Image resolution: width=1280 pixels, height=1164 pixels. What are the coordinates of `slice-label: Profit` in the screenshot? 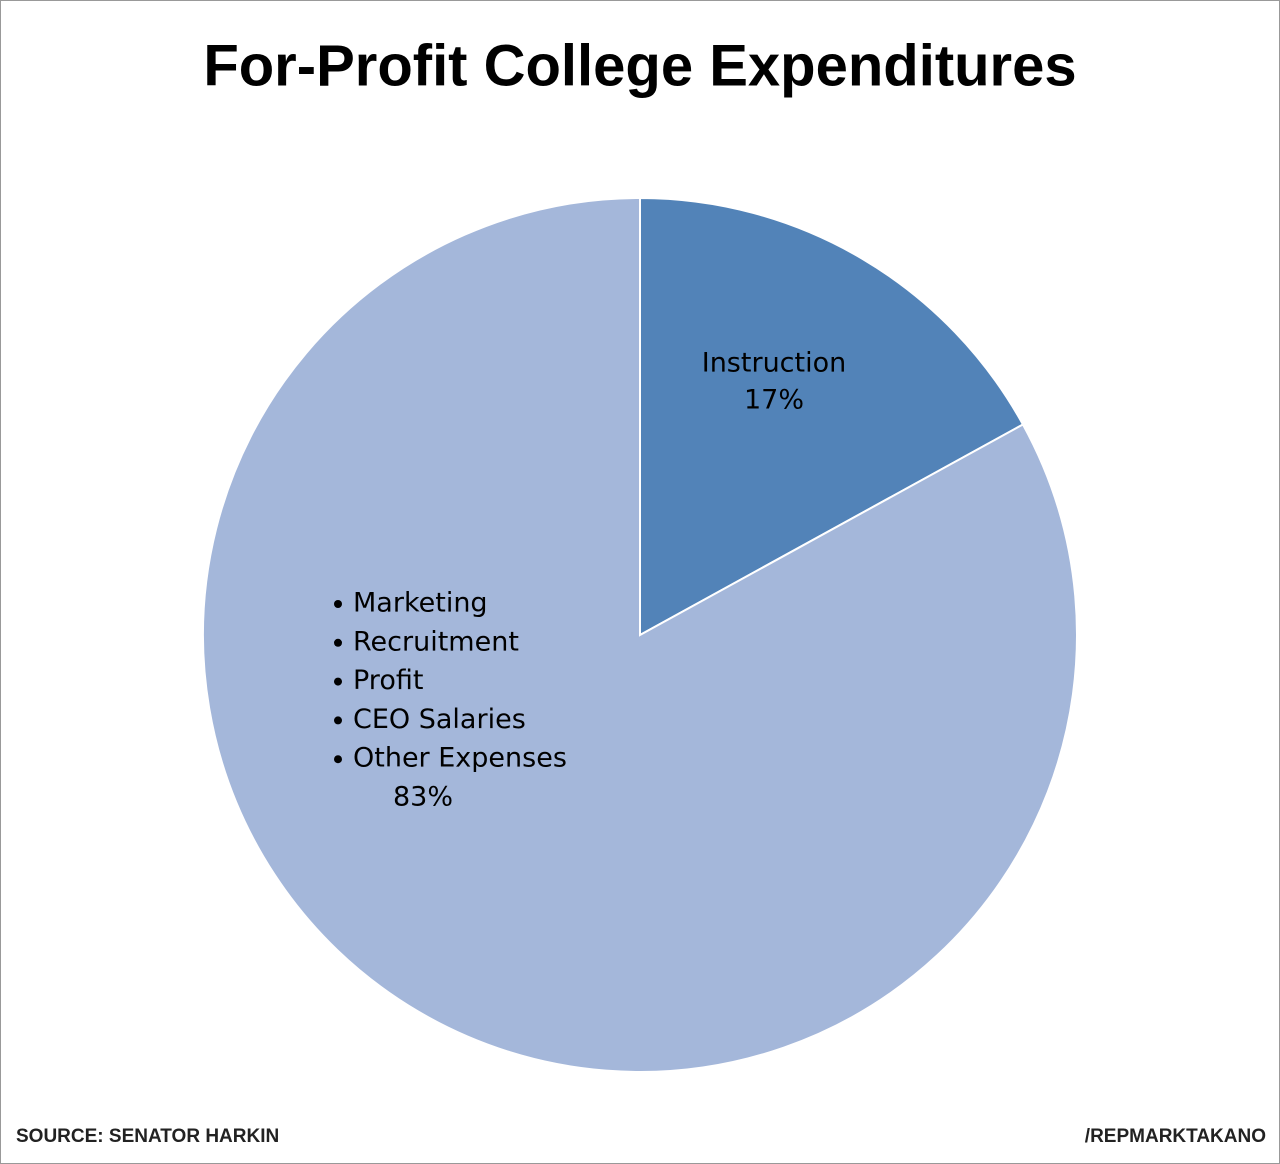 It's located at (388, 680).